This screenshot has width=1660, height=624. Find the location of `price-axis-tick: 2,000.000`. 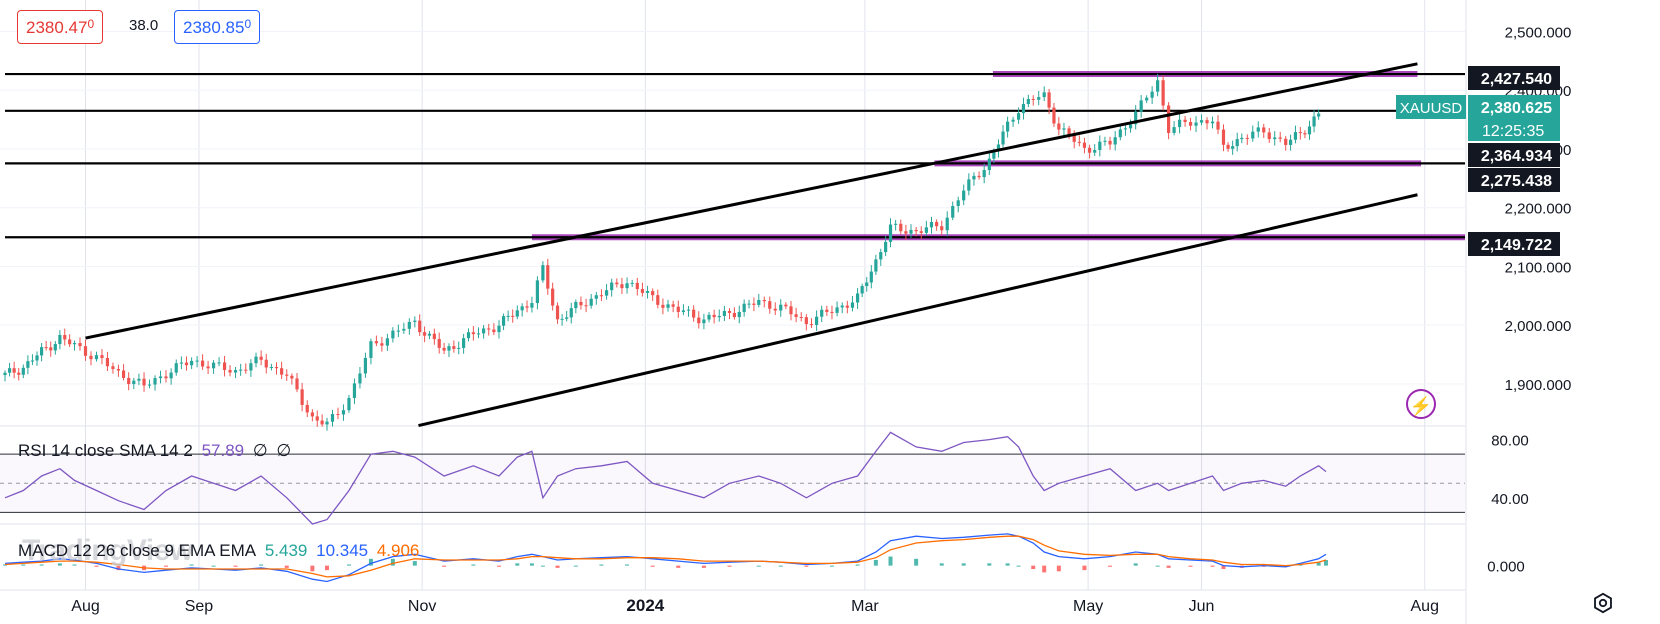

price-axis-tick: 2,000.000 is located at coordinates (1538, 326).